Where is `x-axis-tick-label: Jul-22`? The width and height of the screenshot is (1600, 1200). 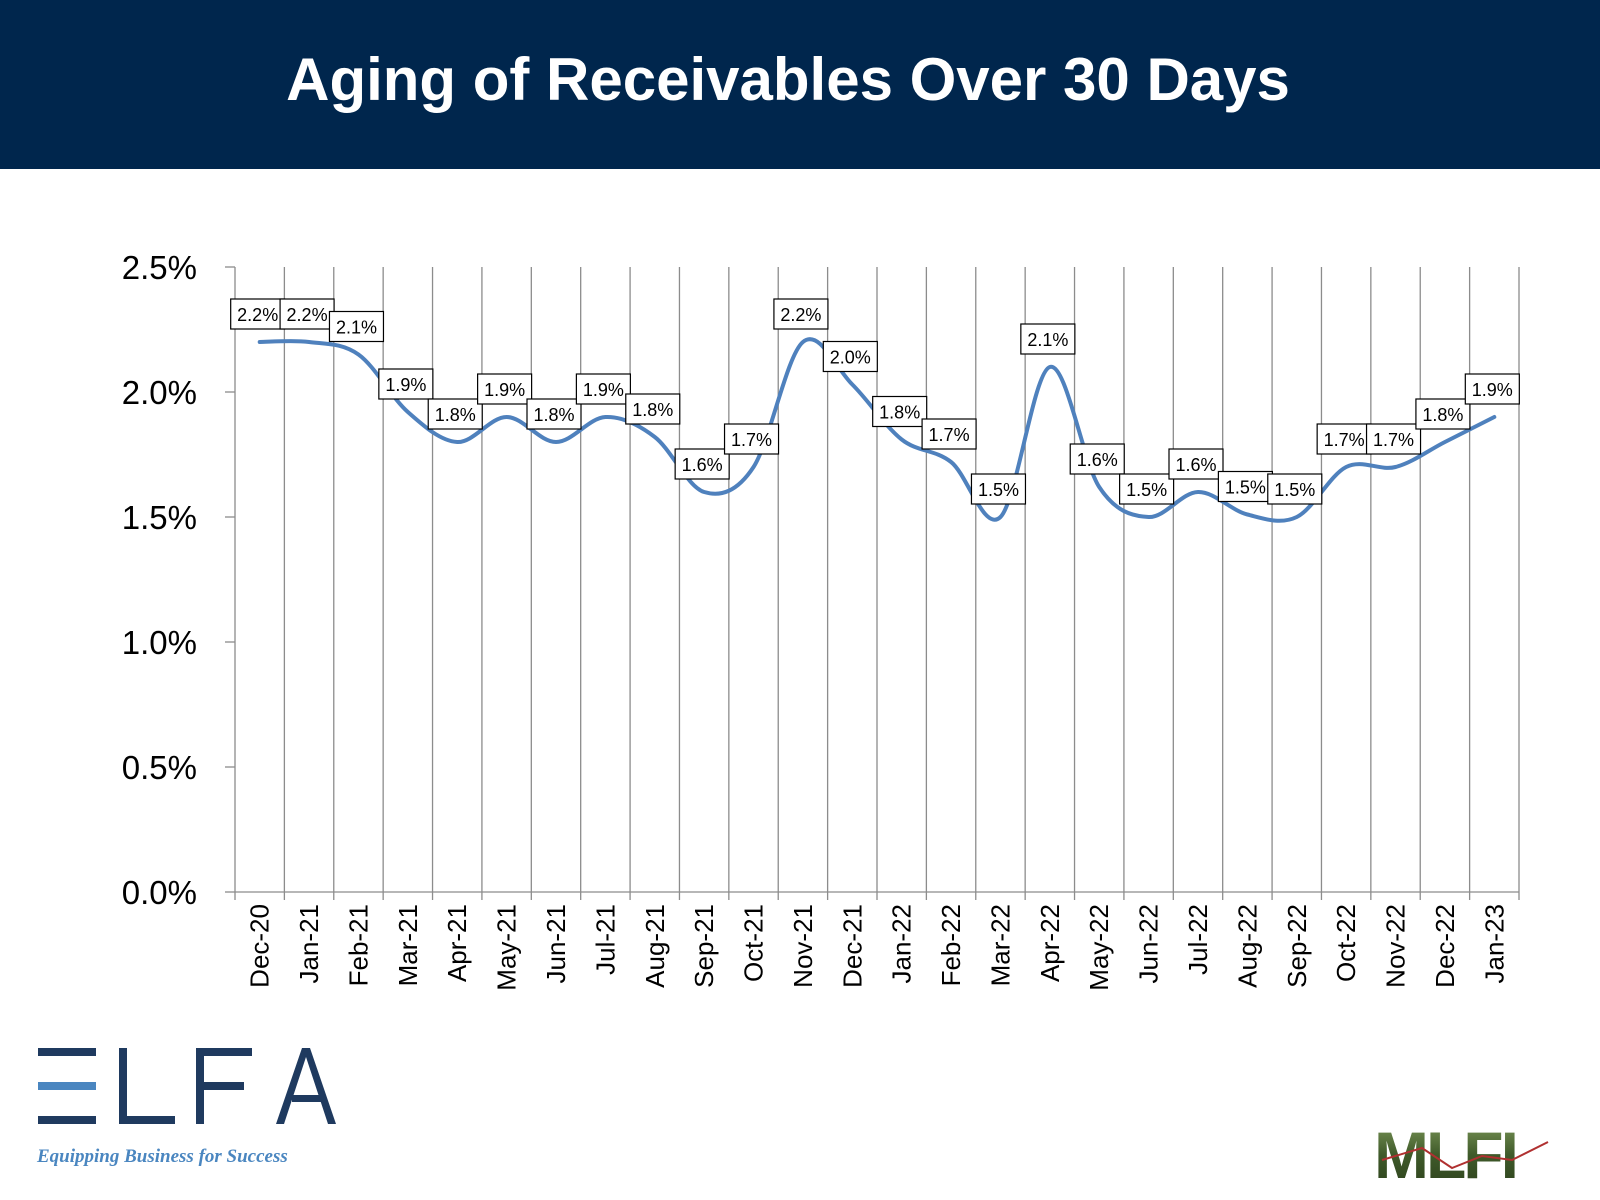
x-axis-tick-label: Jul-22 is located at coordinates (1198, 939).